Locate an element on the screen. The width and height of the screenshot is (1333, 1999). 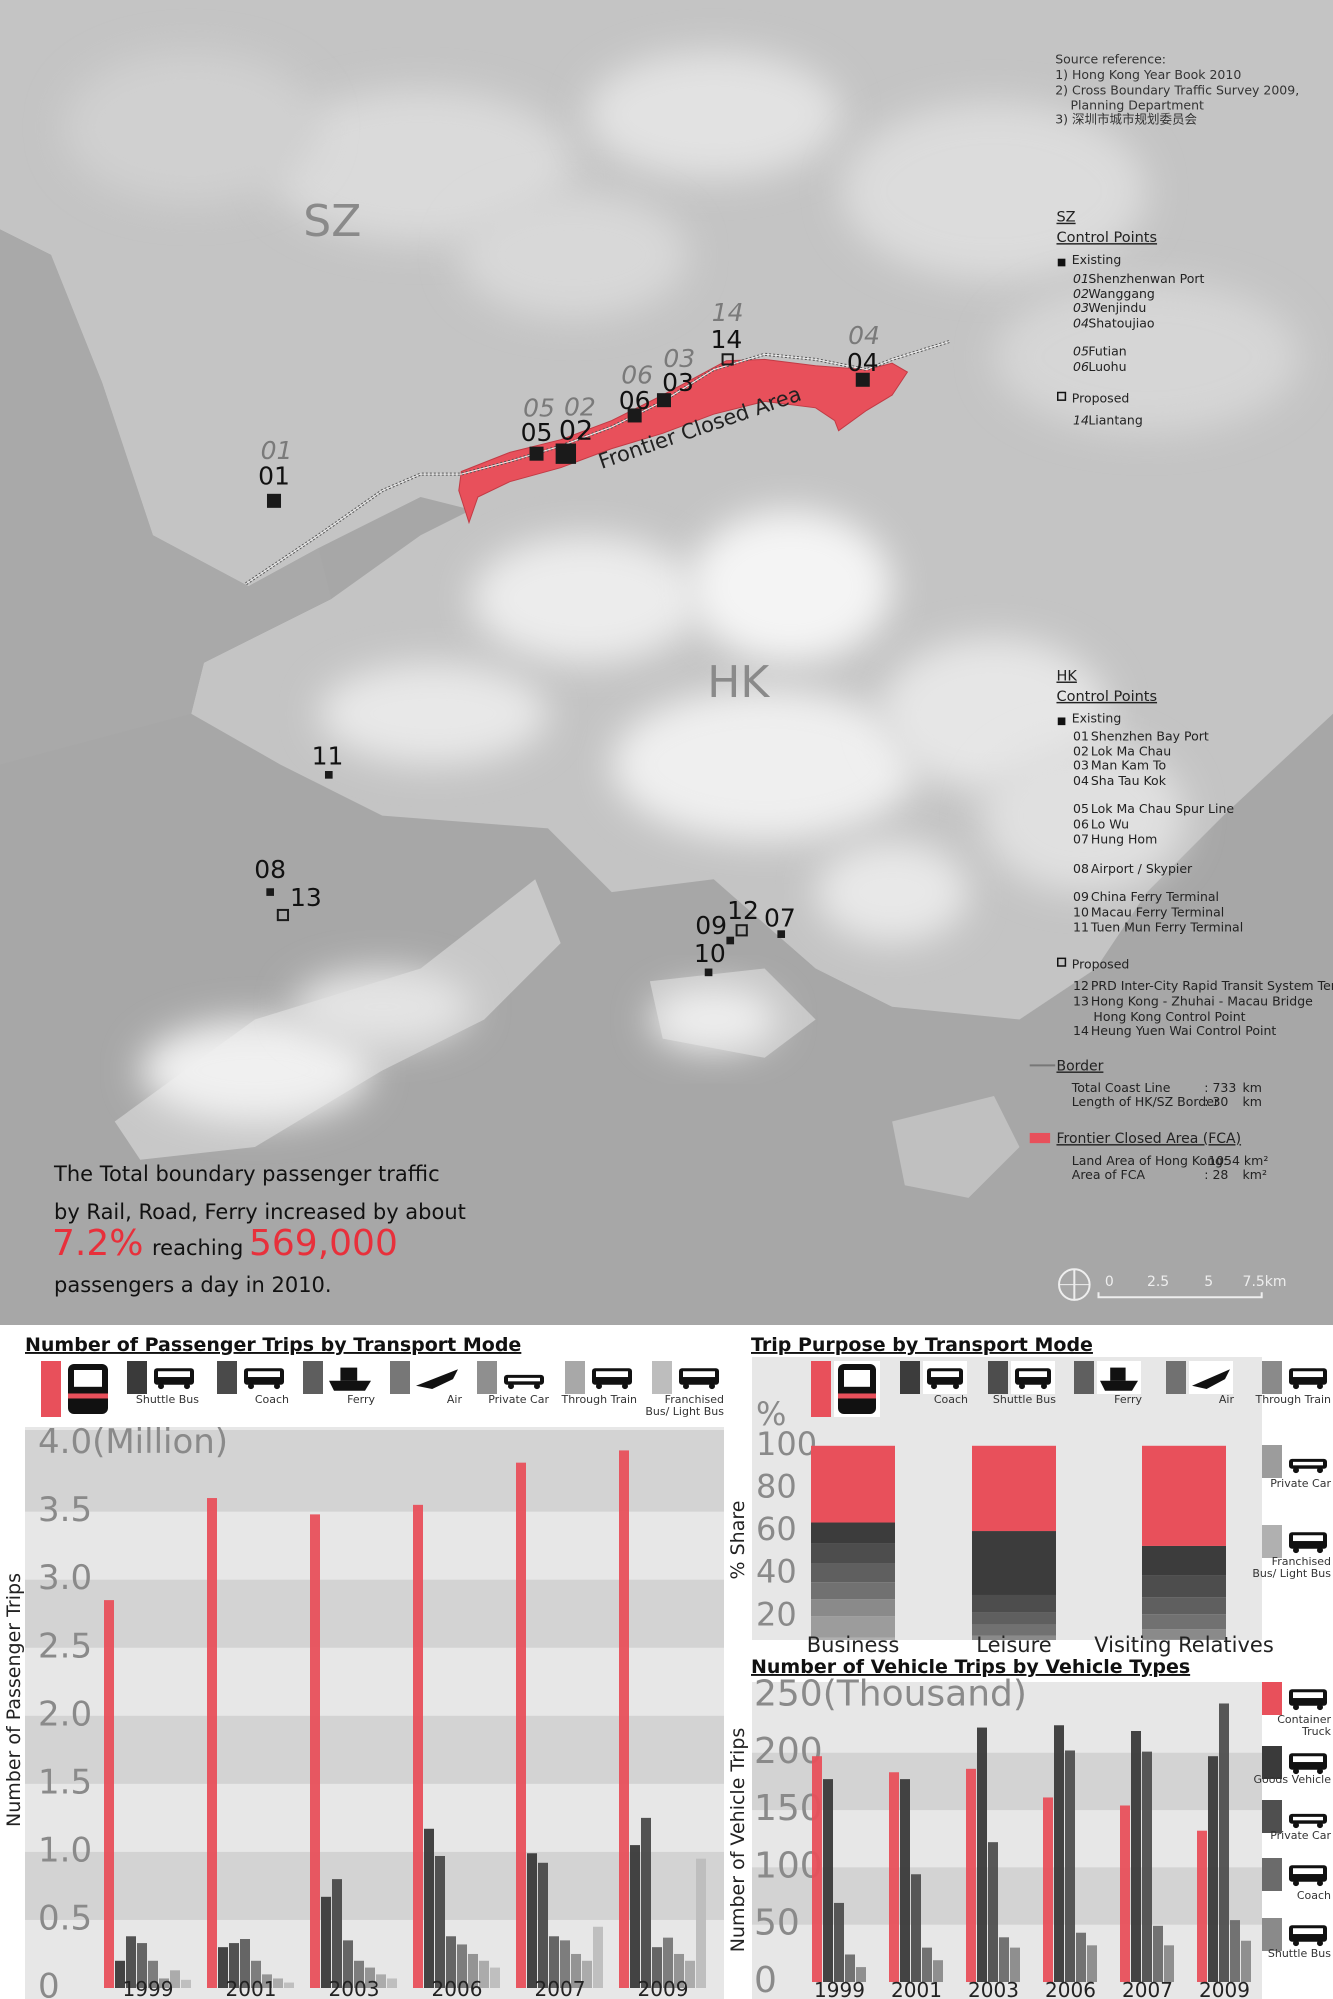
legend-id: 02 is located at coordinates (1081, 293).